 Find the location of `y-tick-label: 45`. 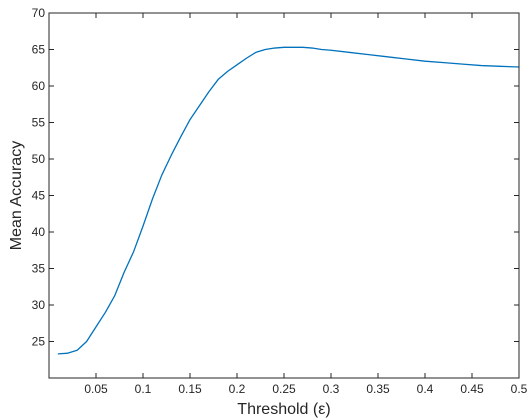

y-tick-label: 45 is located at coordinates (39, 196).